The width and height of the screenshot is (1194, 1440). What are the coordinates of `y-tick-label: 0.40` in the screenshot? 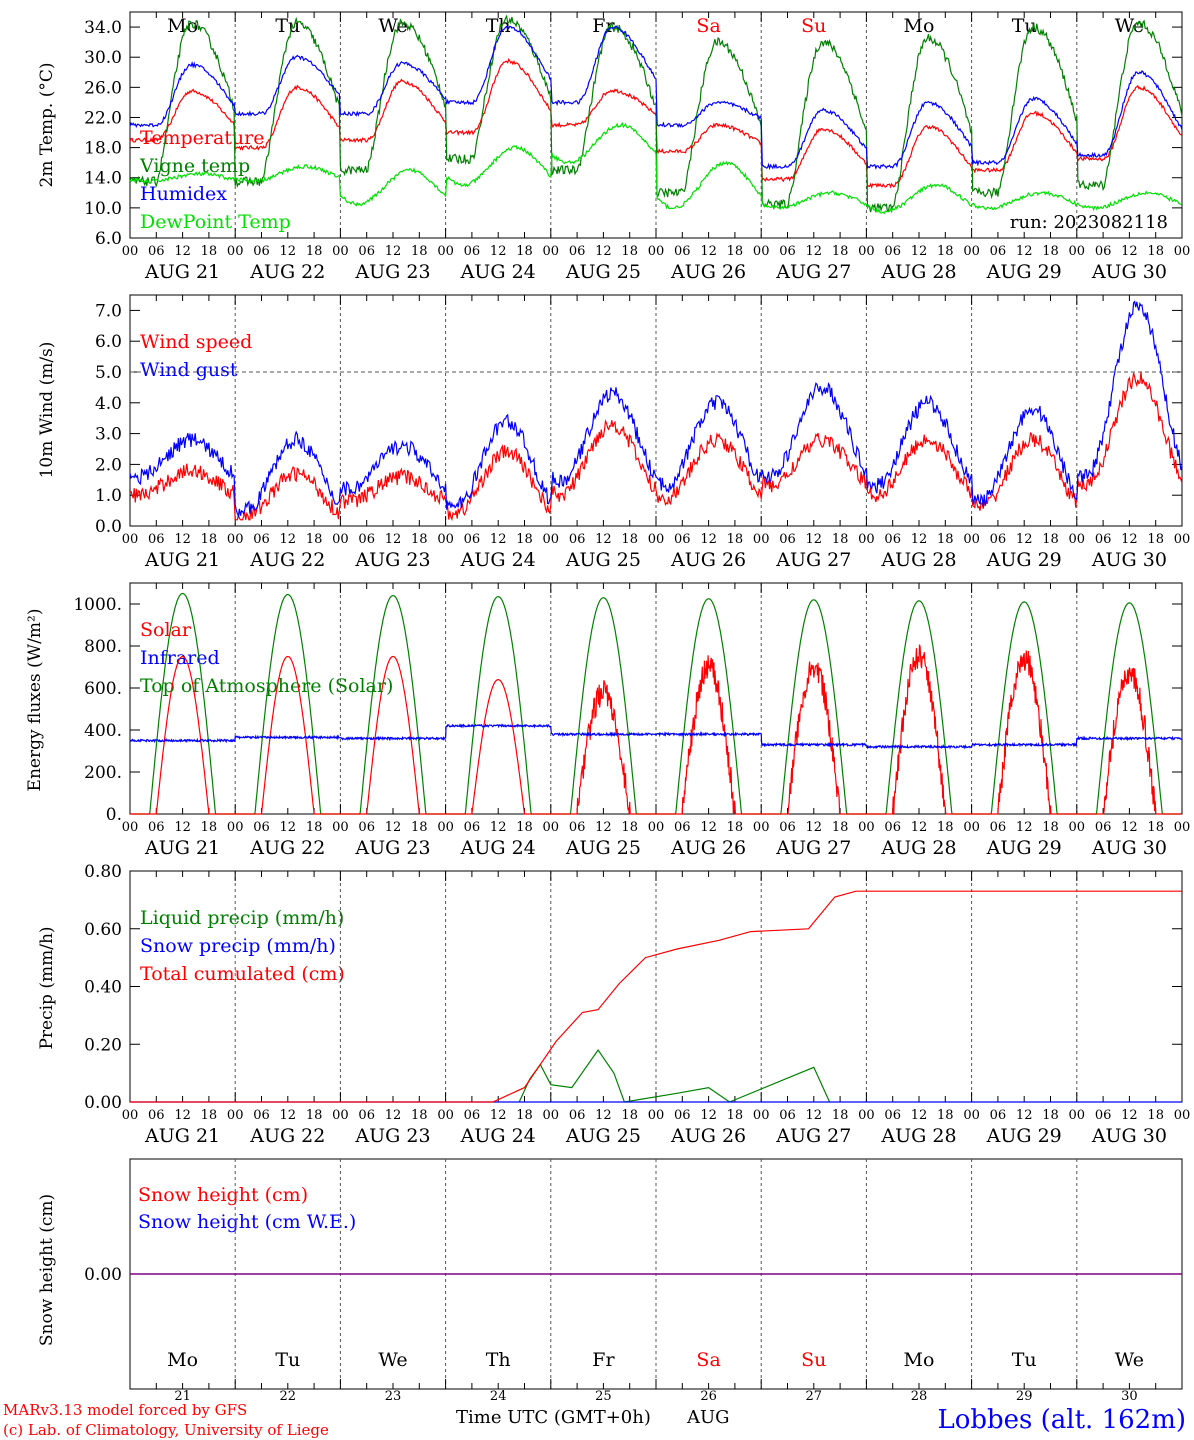 It's located at (103, 988).